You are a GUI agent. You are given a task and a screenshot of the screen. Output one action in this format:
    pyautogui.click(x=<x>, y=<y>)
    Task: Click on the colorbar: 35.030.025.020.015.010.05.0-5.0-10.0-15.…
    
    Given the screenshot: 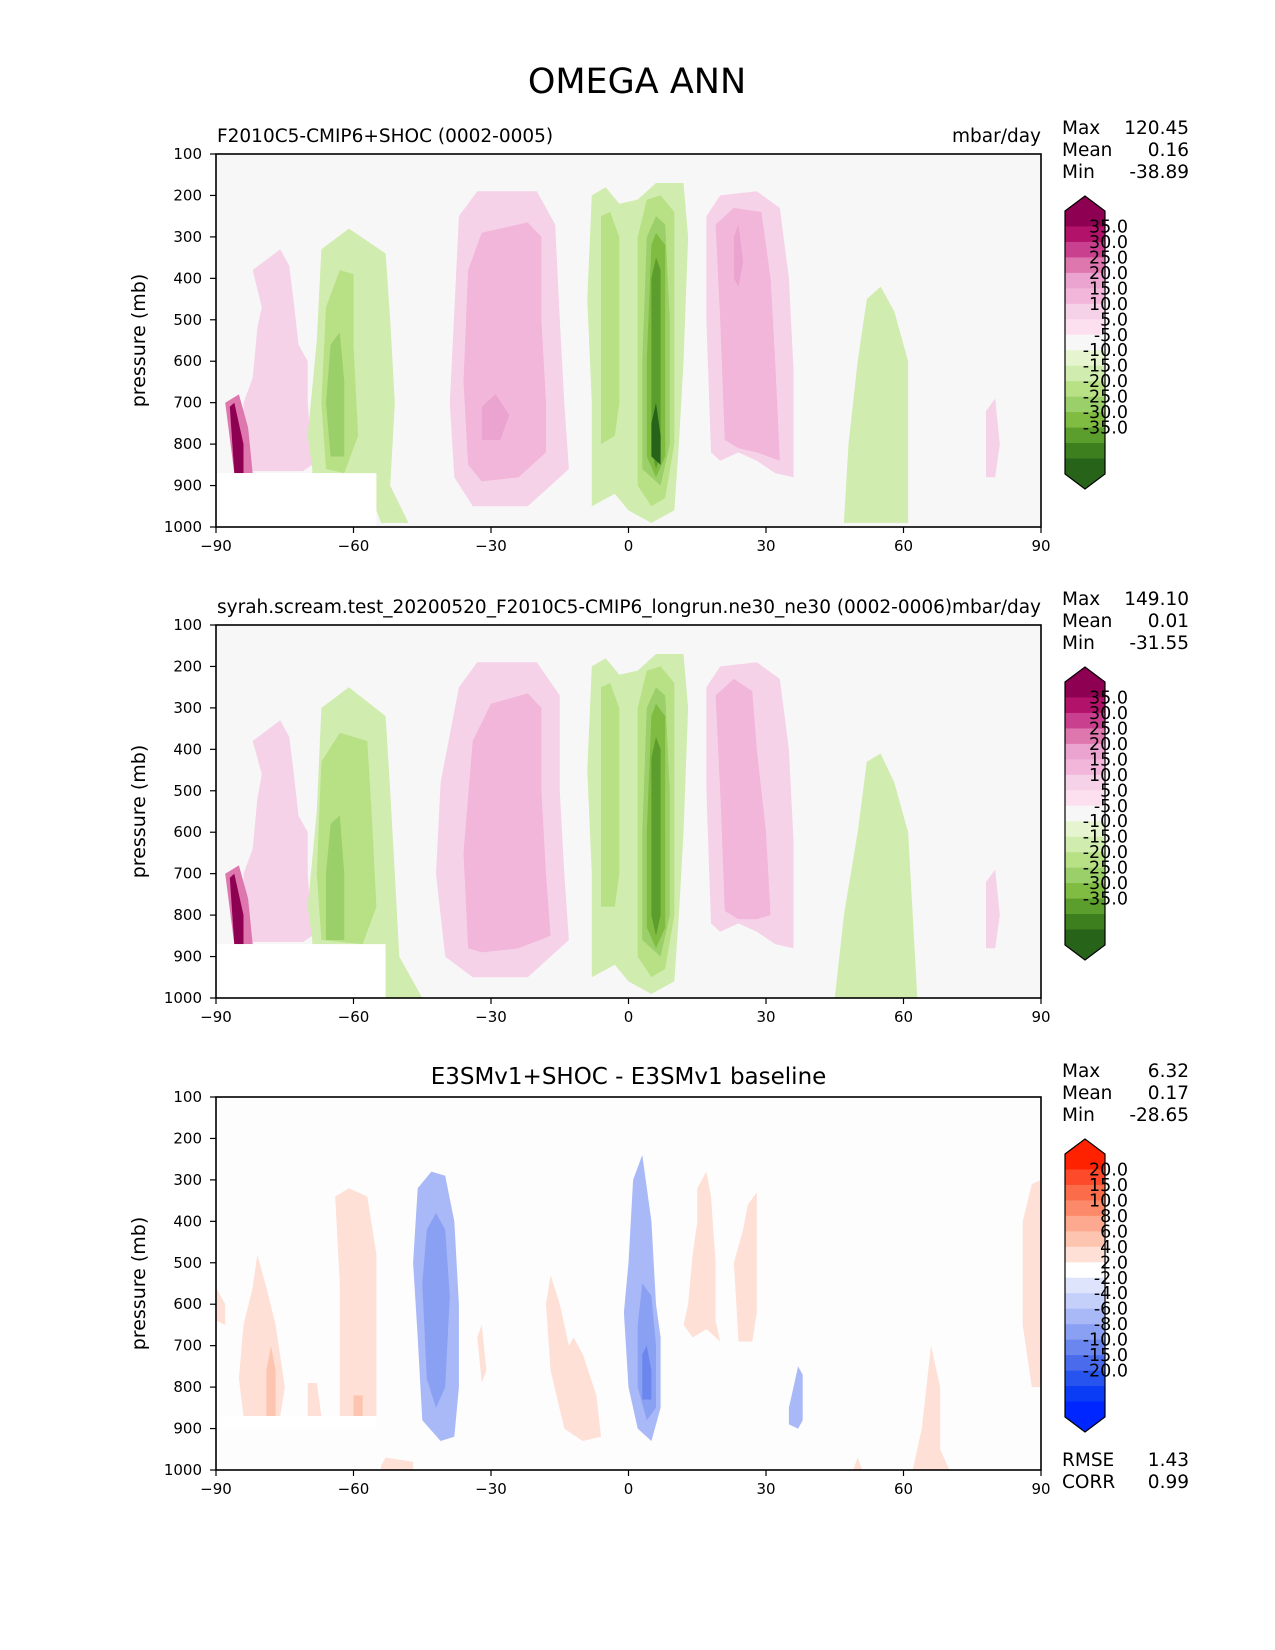 What is the action you would take?
    pyautogui.click(x=1096, y=342)
    